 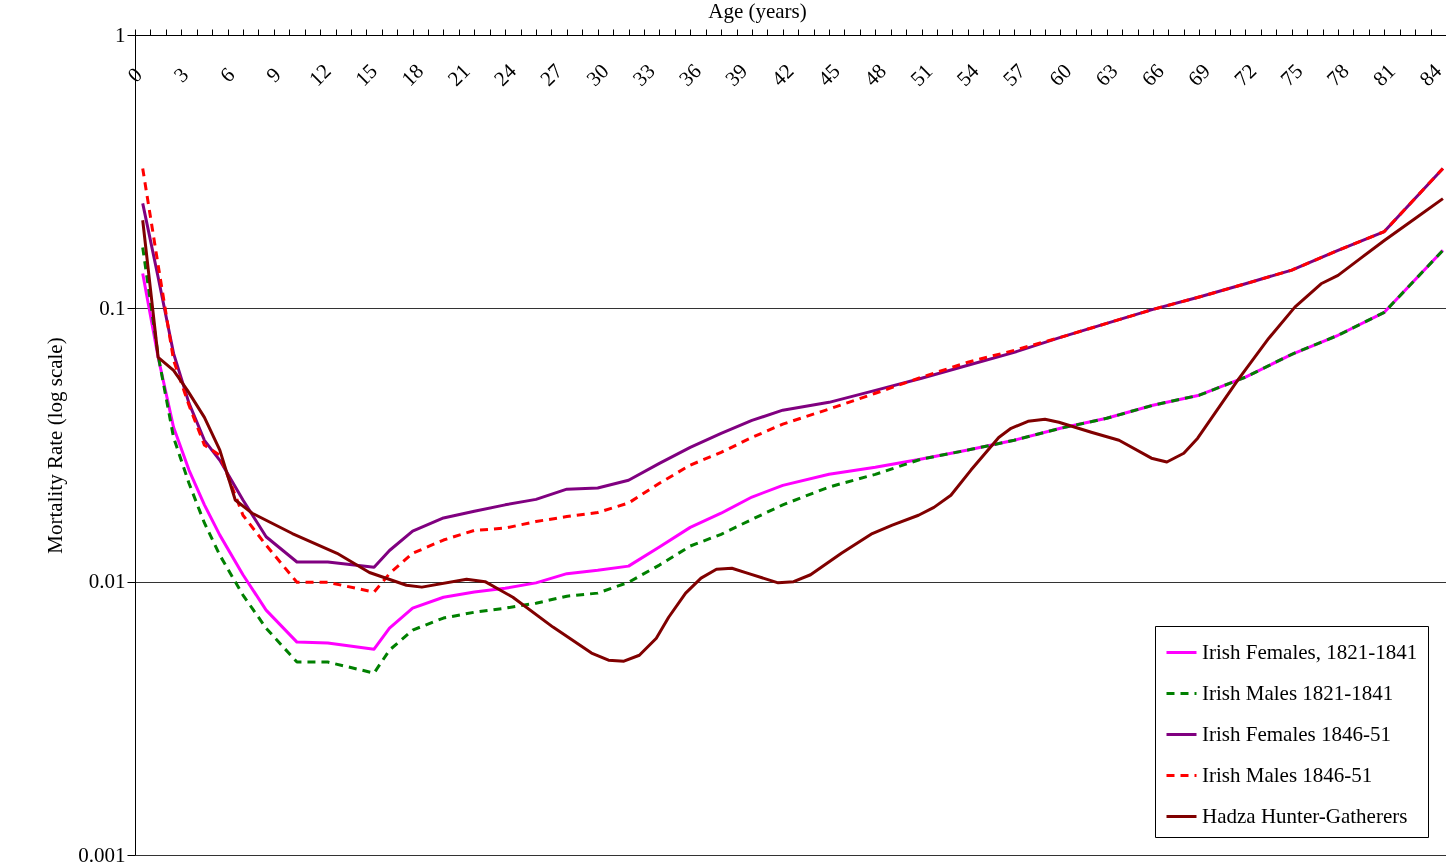 What do you see at coordinates (1384, 74) in the screenshot?
I see `x-tick-label: 81` at bounding box center [1384, 74].